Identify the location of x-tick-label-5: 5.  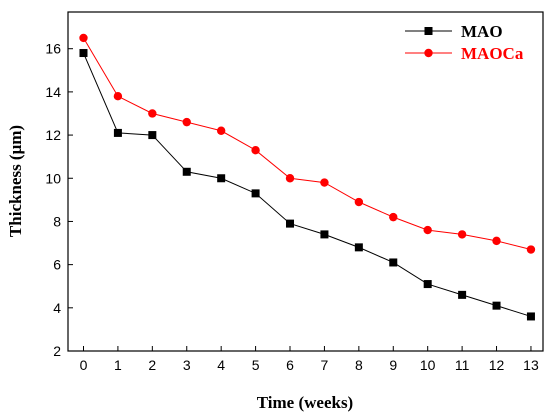
(256, 365).